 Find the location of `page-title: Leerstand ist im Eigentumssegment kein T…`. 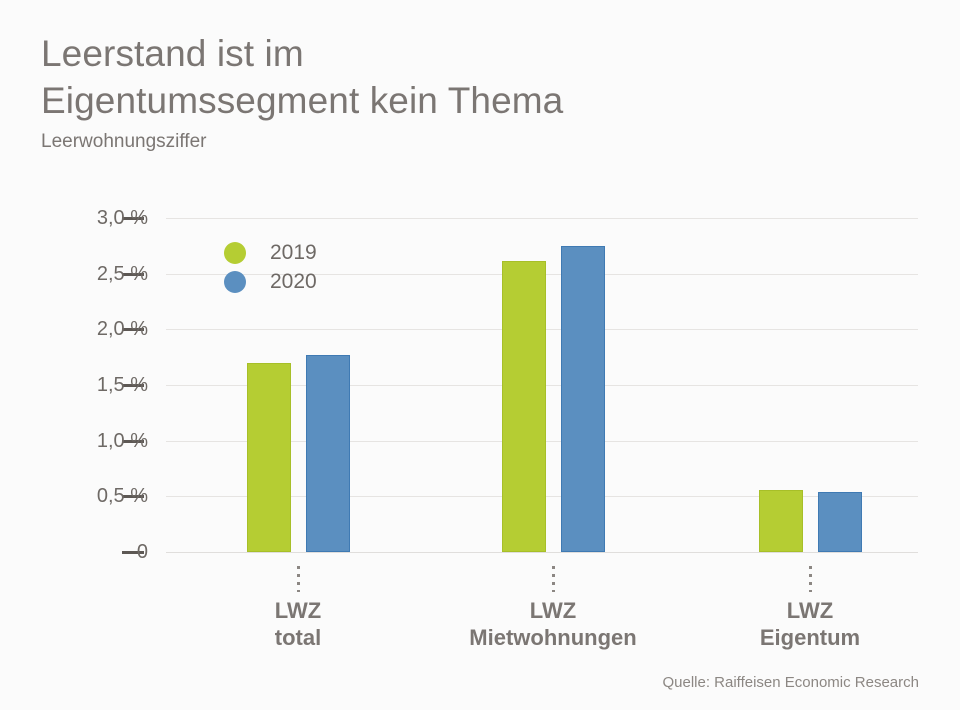

page-title: Leerstand ist im Eigentumssegment kein T… is located at coordinates (302, 77).